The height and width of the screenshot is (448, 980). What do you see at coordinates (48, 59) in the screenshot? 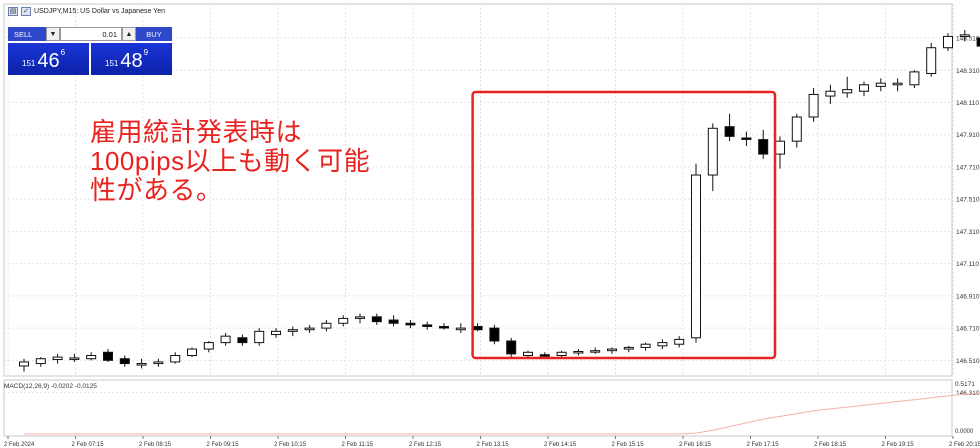
I see `sell-price-button: 151 46 6` at bounding box center [48, 59].